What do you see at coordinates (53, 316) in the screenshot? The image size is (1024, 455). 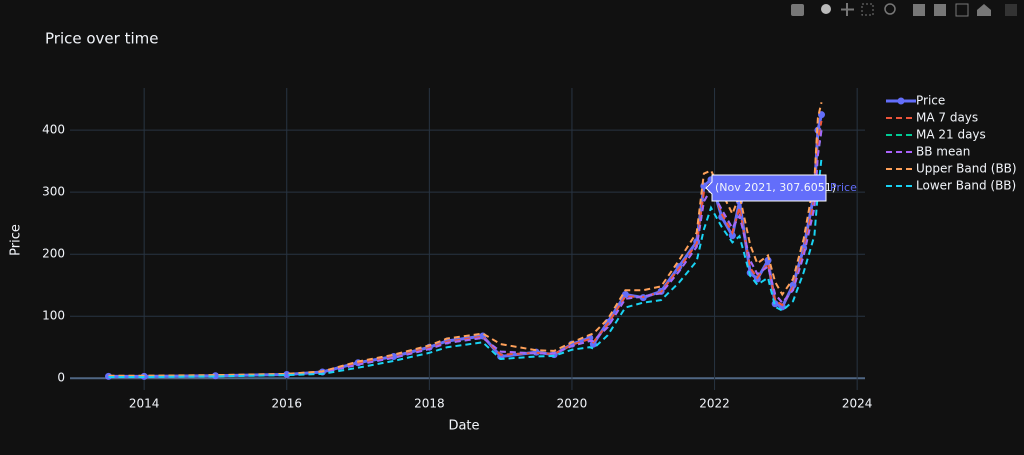 I see `y-tick-label: 100` at bounding box center [53, 316].